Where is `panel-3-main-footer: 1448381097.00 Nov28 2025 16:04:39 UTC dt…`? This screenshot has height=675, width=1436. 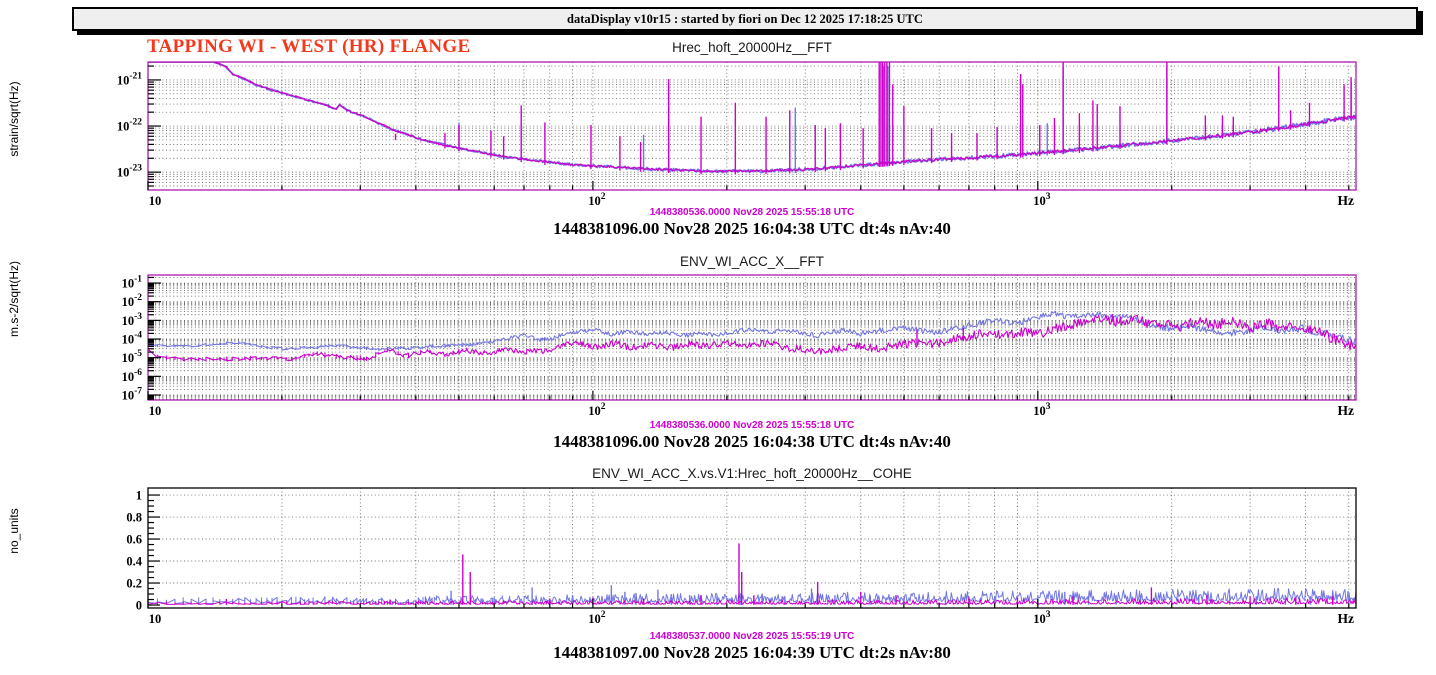 panel-3-main-footer: 1448381097.00 Nov28 2025 16:04:39 UTC dt… is located at coordinates (752, 652).